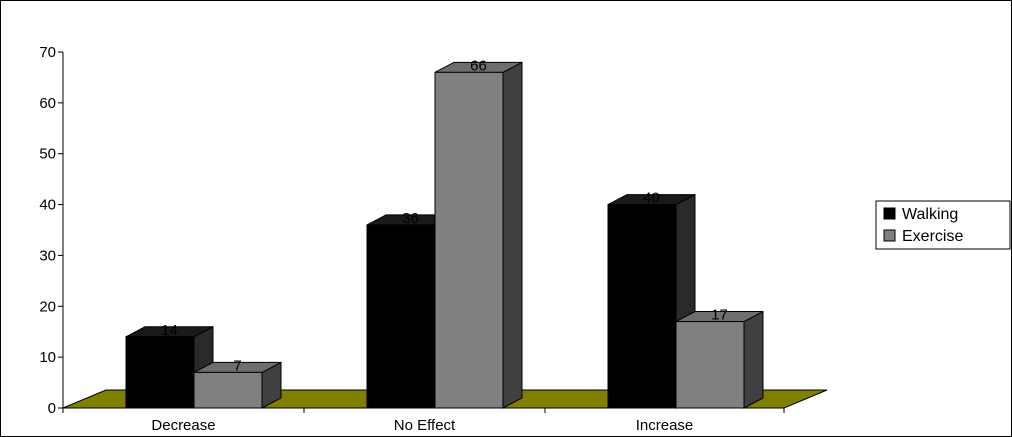  I want to click on y-tick-label: 40, so click(47, 205).